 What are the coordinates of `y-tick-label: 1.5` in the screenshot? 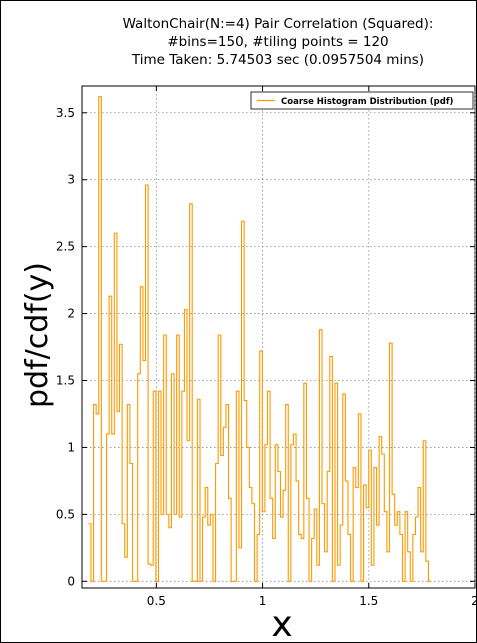 It's located at (65, 381).